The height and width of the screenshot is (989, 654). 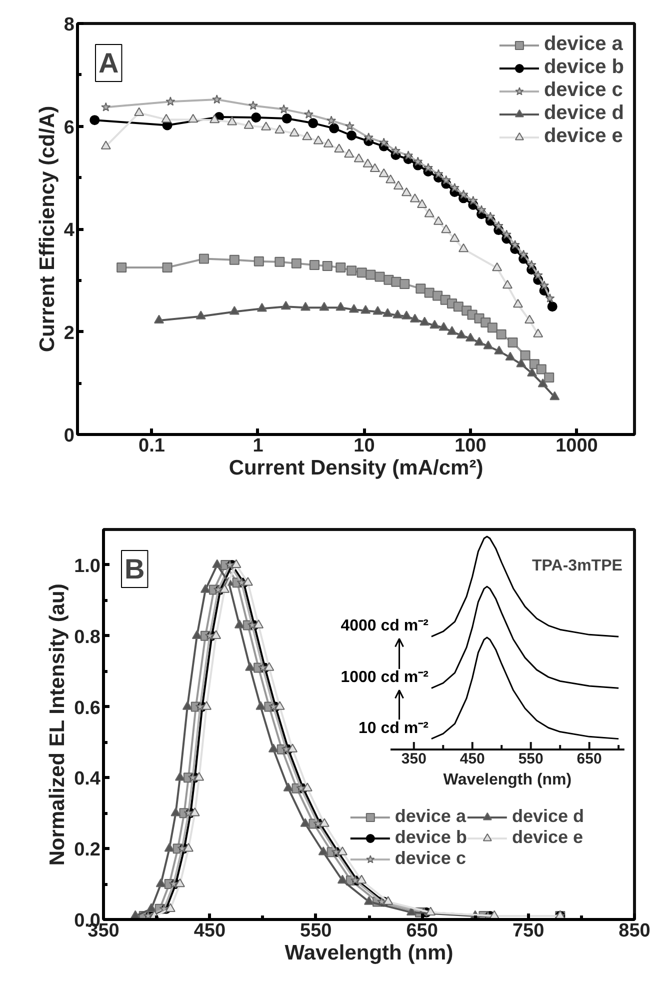 I want to click on x-tick-label: 100, so click(x=470, y=446).